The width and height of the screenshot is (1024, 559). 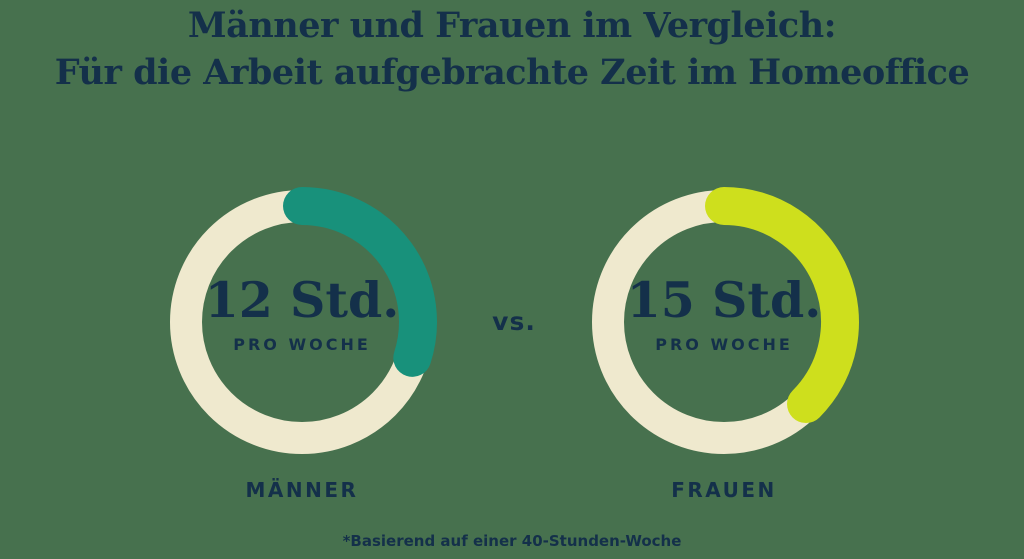 What do you see at coordinates (512, 25) in the screenshot?
I see `chart-title-line-1: Männer und Frauen im Vergleich:` at bounding box center [512, 25].